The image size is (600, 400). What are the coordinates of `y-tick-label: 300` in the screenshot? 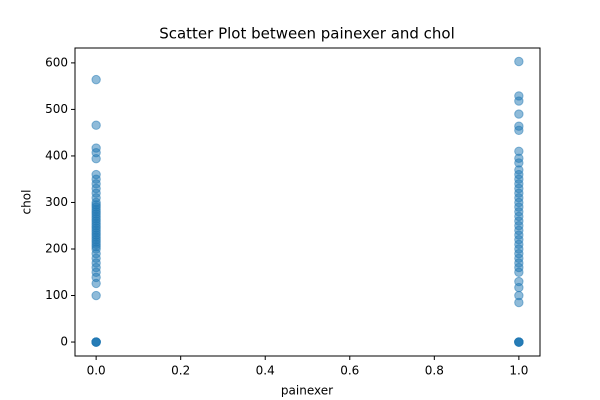 It's located at (56, 202).